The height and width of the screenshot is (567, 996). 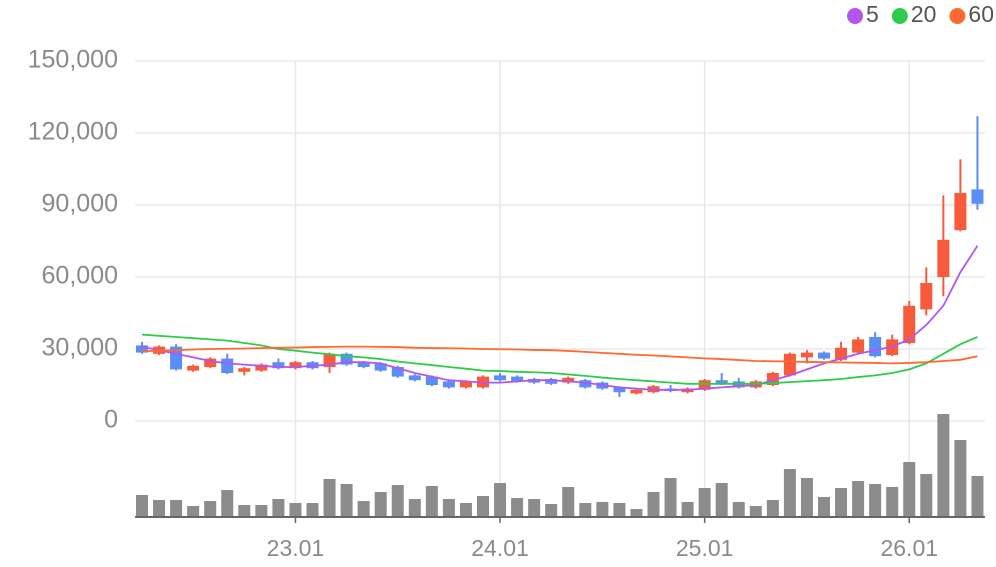 I want to click on legend-label: 5, so click(x=872, y=14).